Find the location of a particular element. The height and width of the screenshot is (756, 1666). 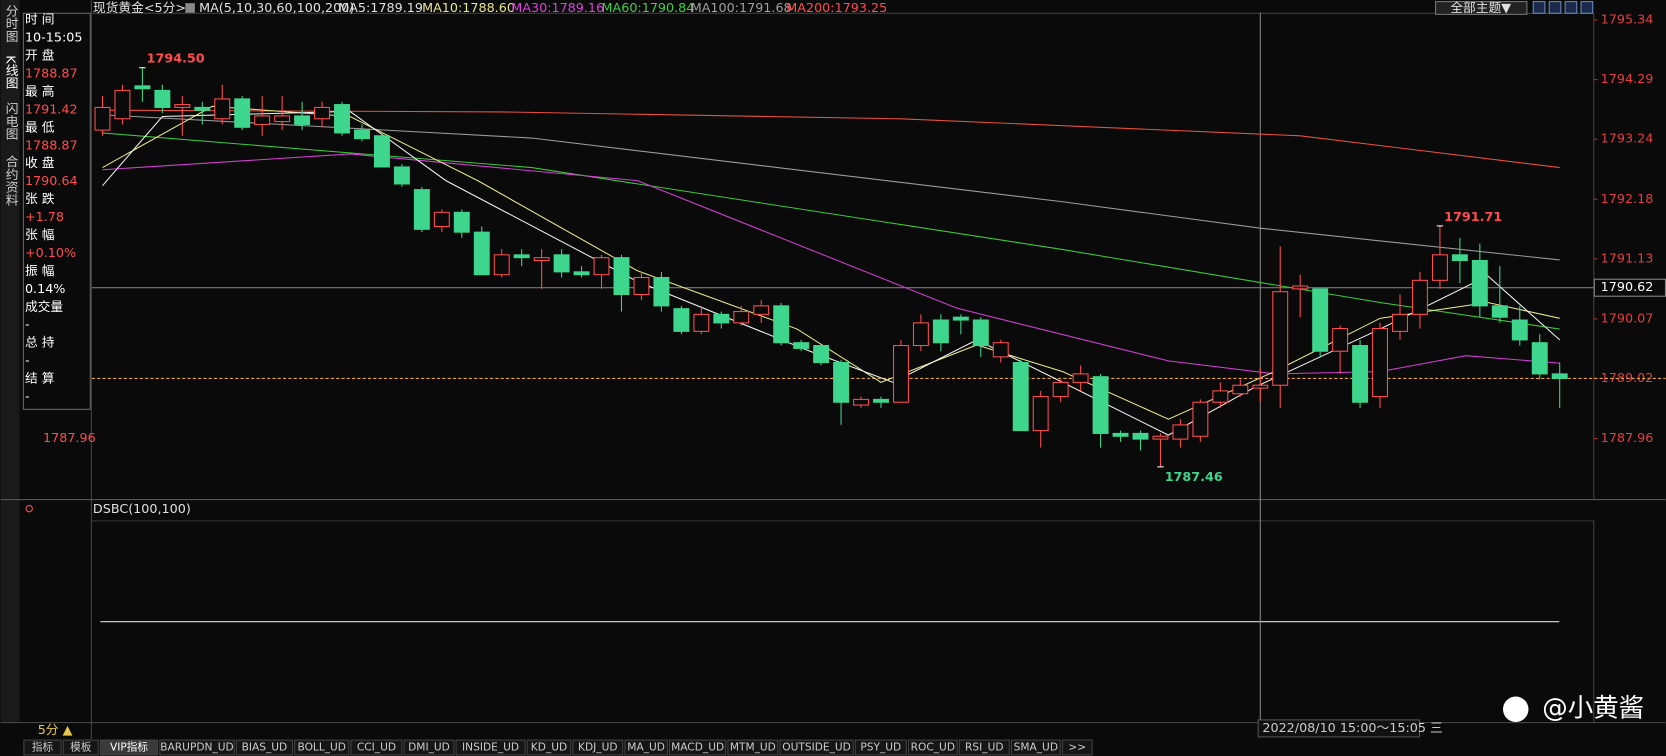

tab-label: RSI_UD is located at coordinates (984, 747).